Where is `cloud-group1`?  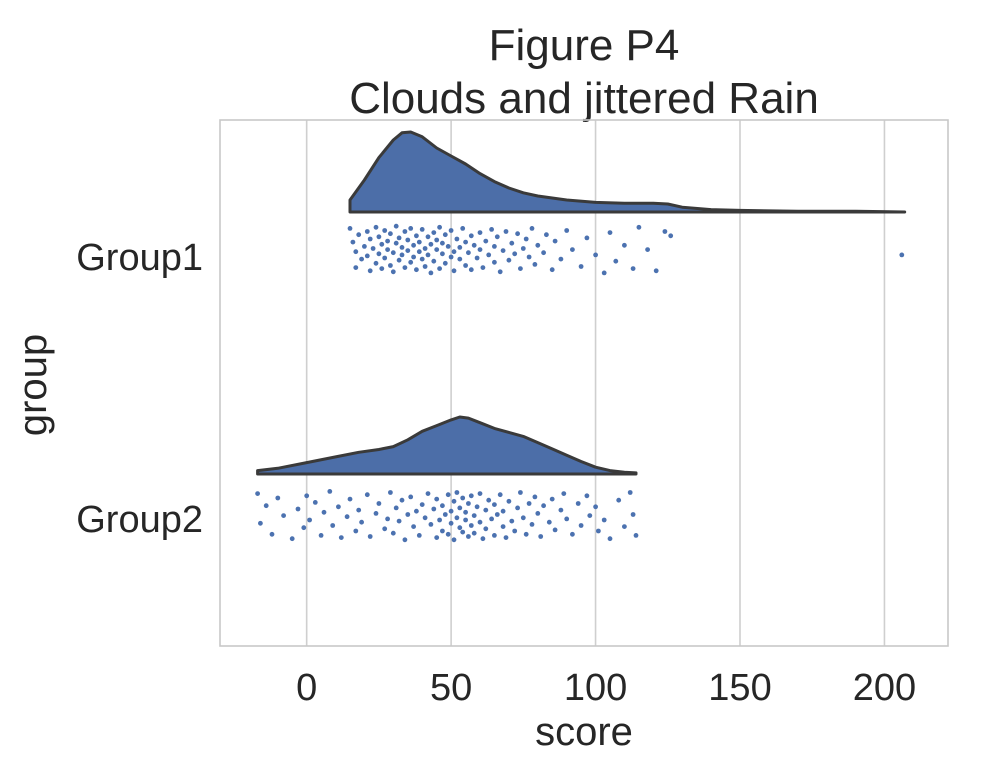
cloud-group1 is located at coordinates (627, 172).